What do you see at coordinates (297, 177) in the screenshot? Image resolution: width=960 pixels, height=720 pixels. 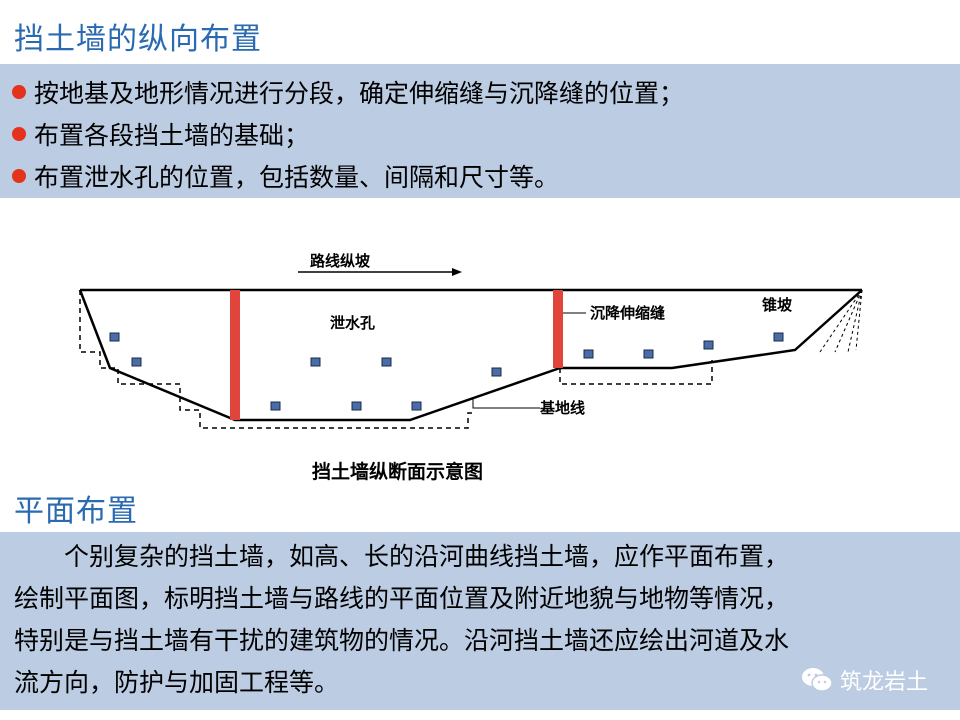 I see `bullet-text-3: 布置泄水孔的位置，包括数量、间隔和尺寸等。` at bounding box center [297, 177].